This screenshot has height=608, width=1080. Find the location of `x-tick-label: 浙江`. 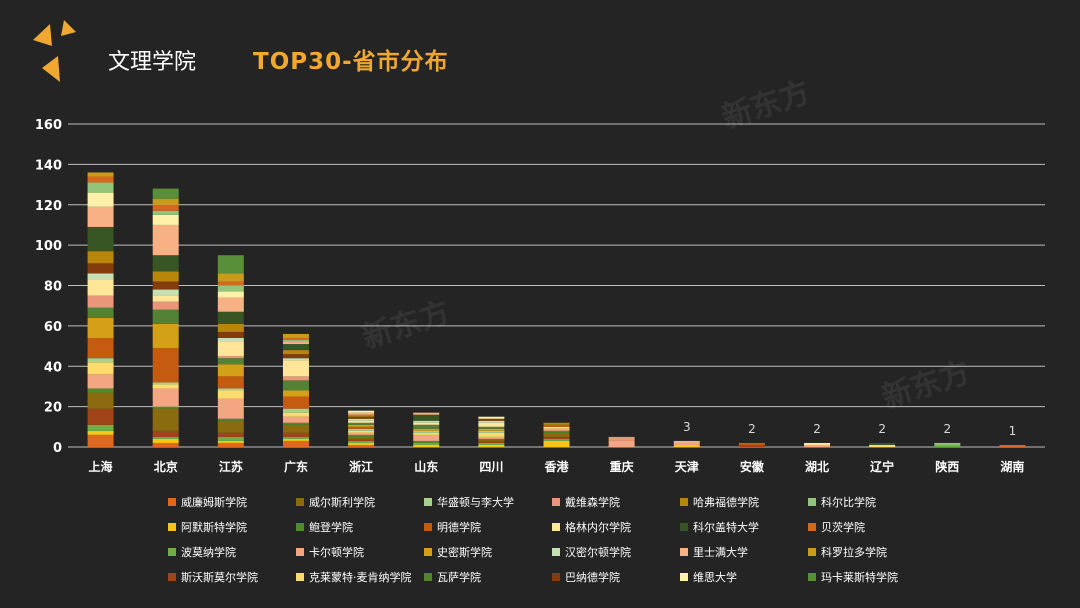

x-tick-label: 浙江 is located at coordinates (361, 466).